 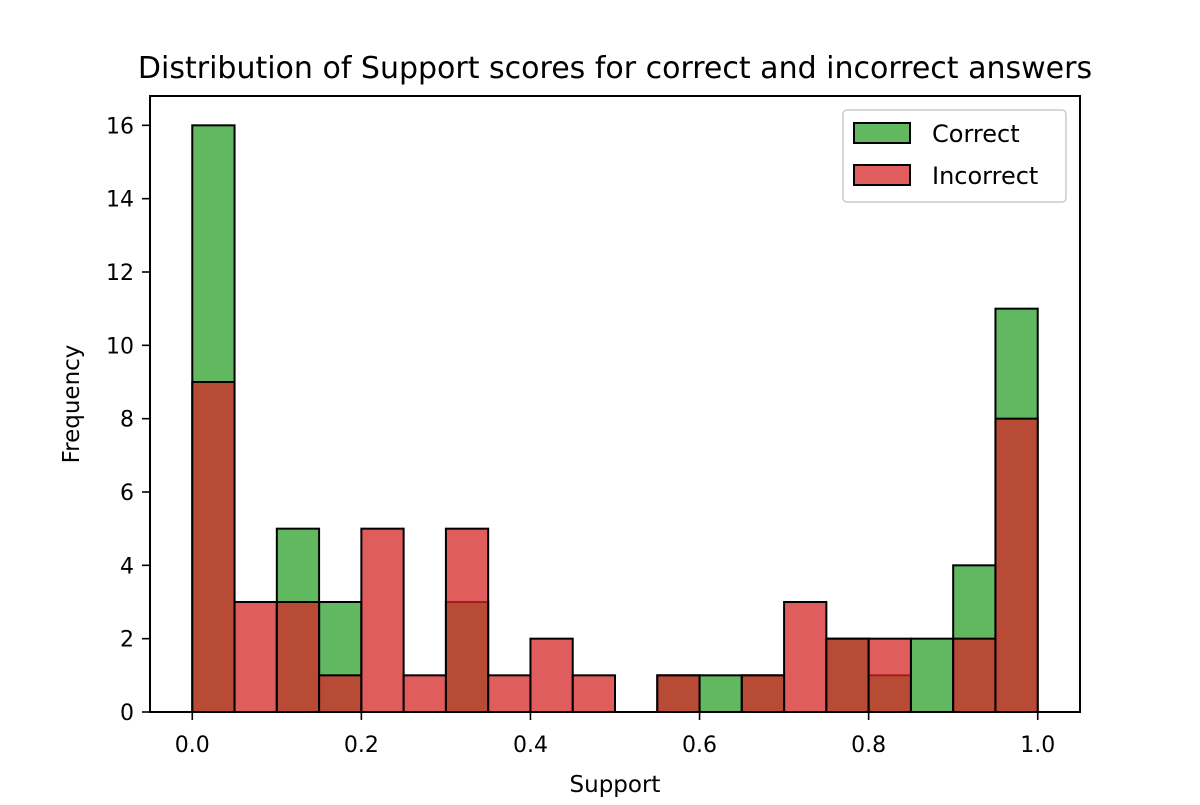 I want to click on y-tick-label-6: 12, so click(x=120, y=273).